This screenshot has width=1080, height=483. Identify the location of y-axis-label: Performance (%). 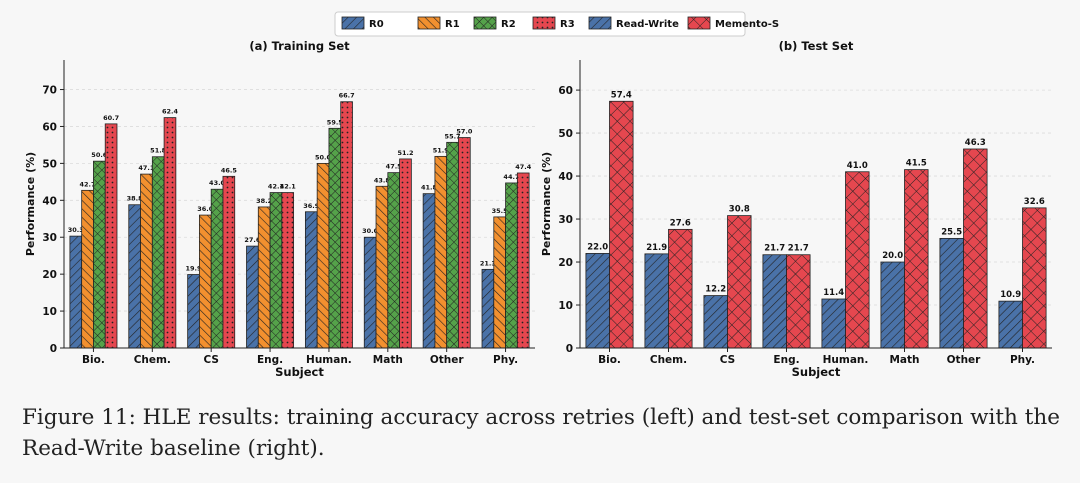
(546, 204).